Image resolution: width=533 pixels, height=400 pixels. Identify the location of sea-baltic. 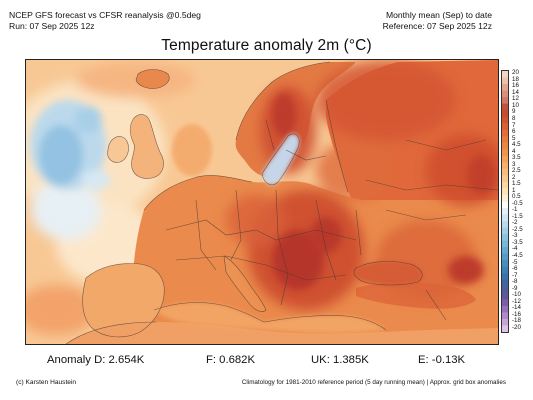
(281, 159).